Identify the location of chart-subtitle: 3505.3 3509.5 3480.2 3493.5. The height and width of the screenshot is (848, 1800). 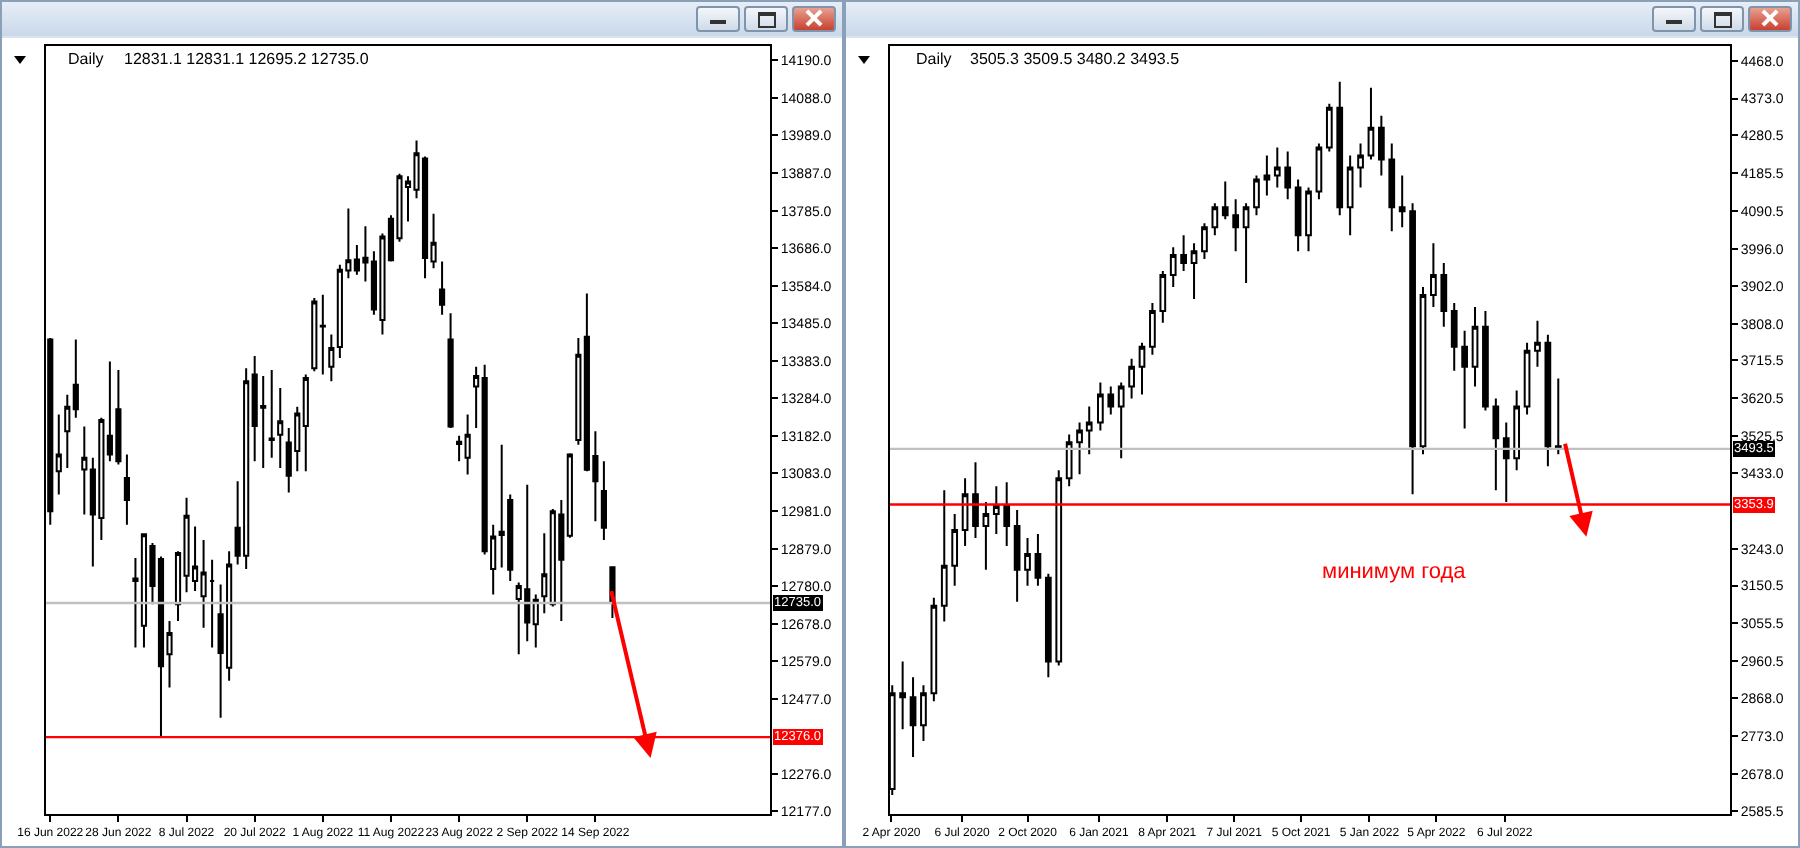
(1075, 59).